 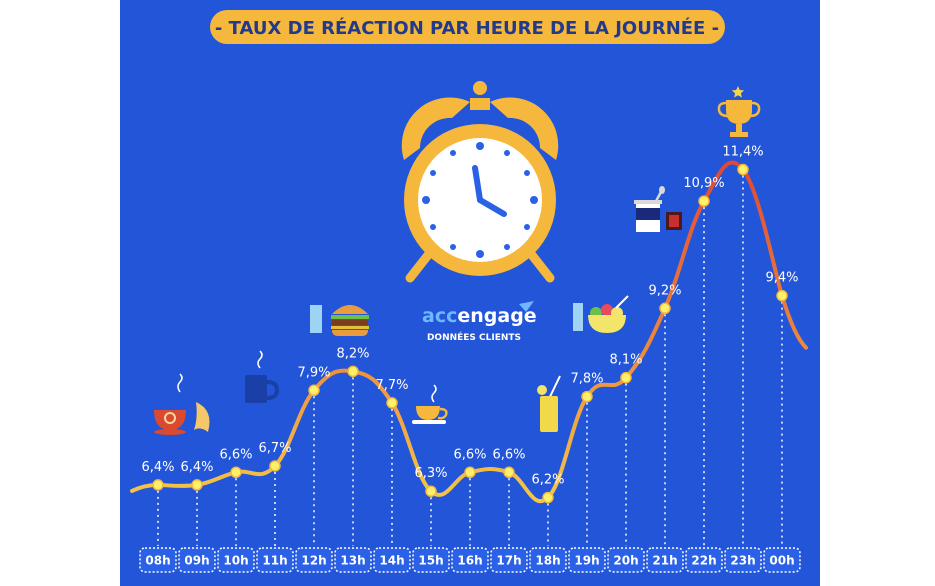 I want to click on tick-label: 23h, so click(x=742, y=561).